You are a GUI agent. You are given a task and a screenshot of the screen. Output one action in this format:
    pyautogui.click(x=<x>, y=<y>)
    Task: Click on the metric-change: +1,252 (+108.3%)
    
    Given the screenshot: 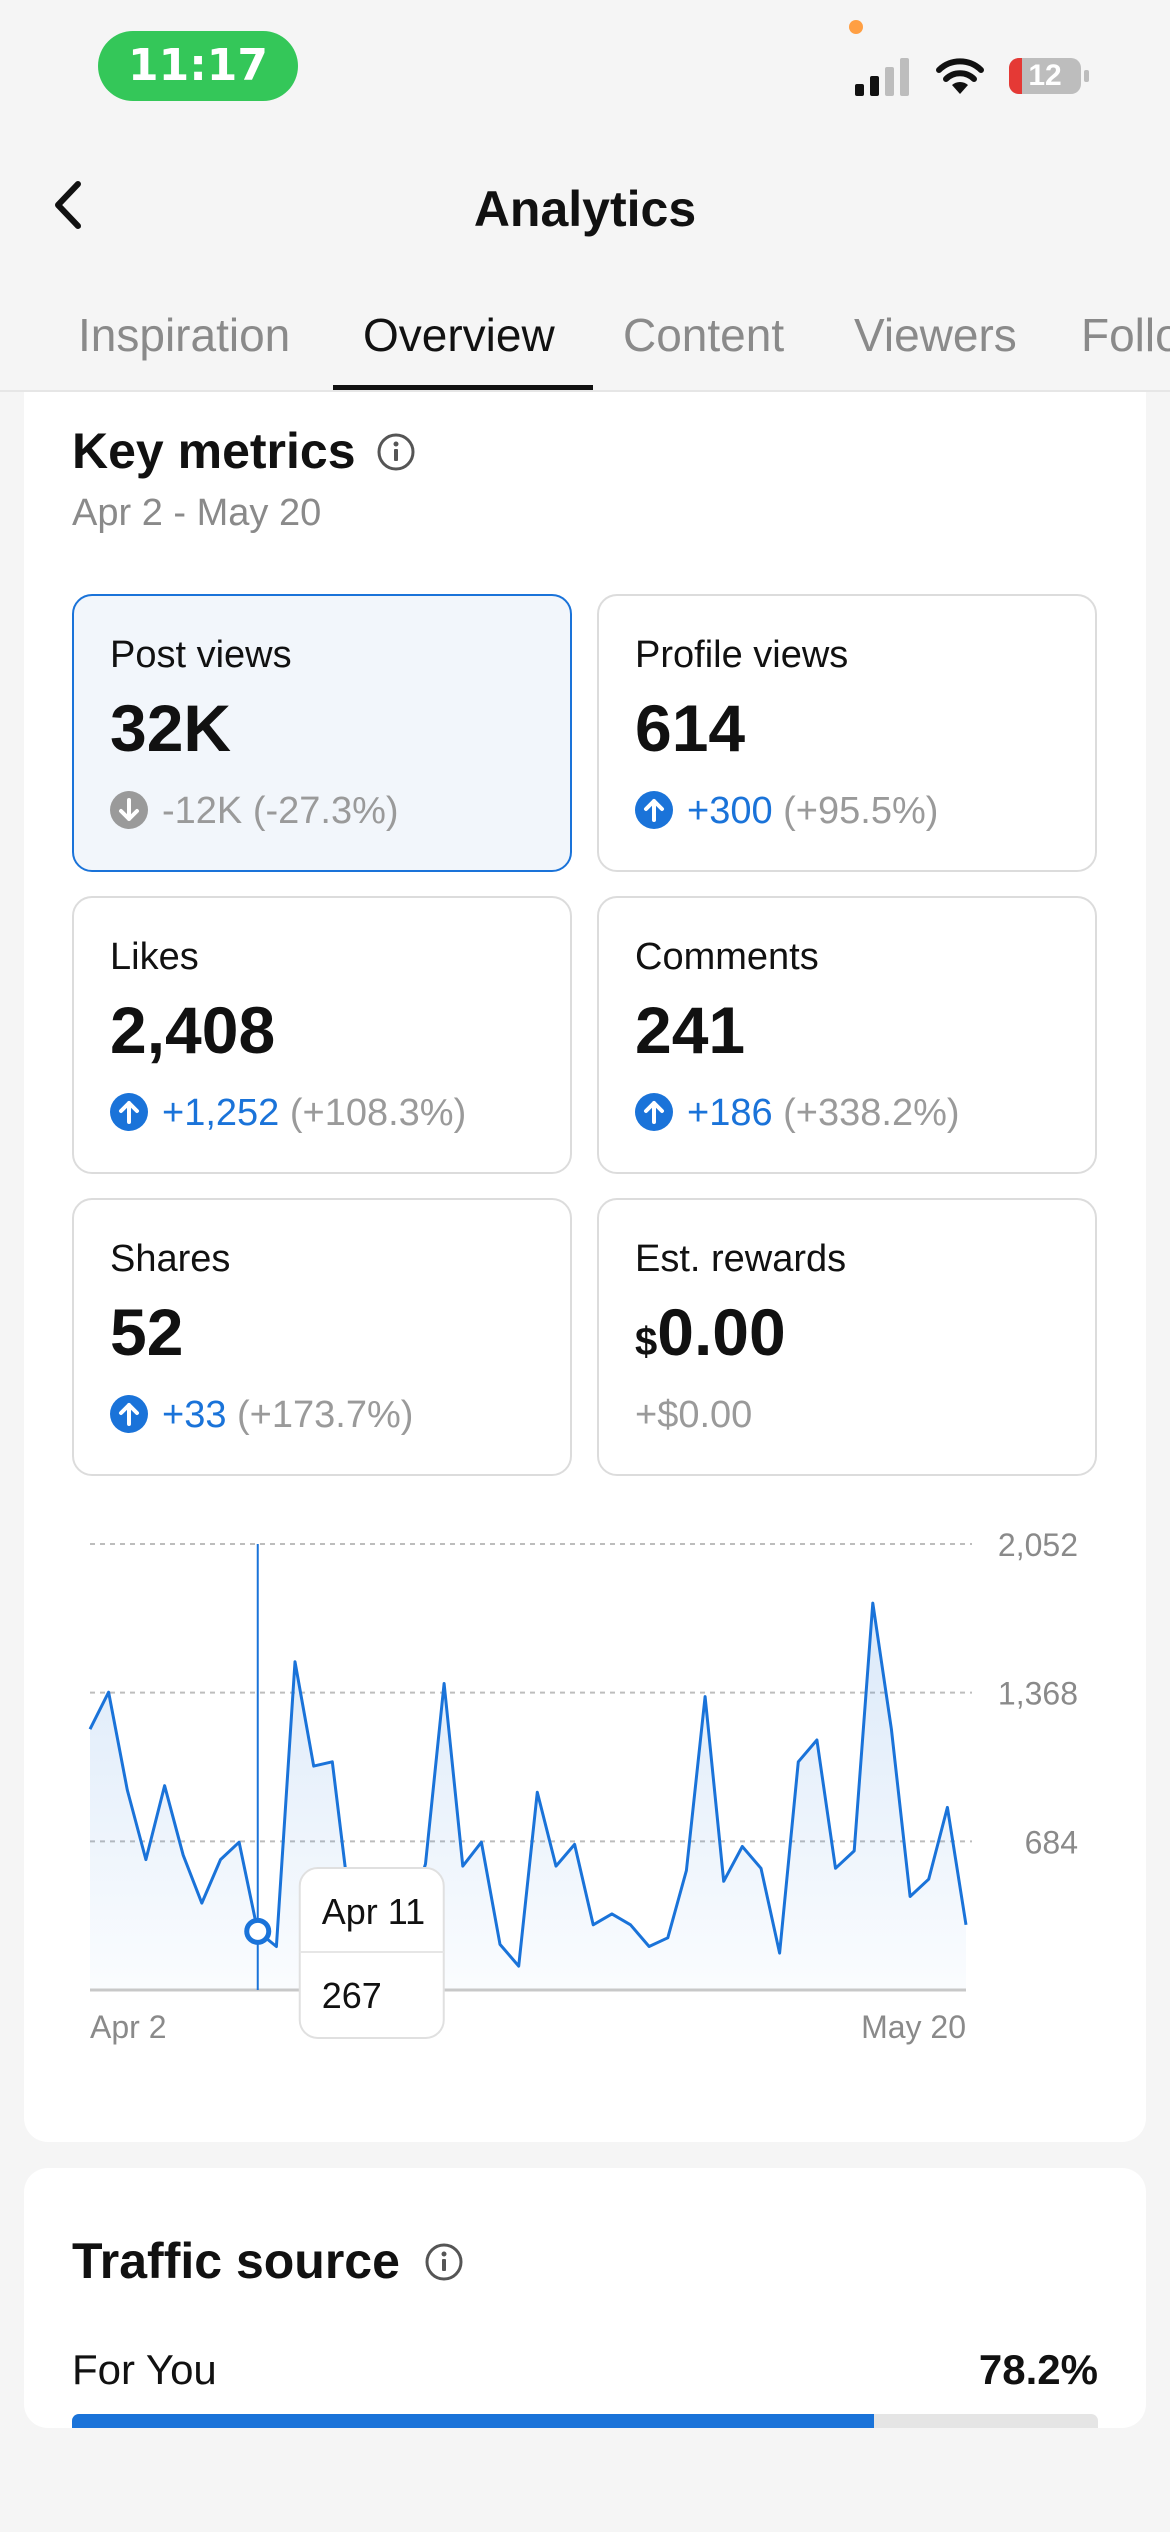 What is the action you would take?
    pyautogui.click(x=288, y=1113)
    